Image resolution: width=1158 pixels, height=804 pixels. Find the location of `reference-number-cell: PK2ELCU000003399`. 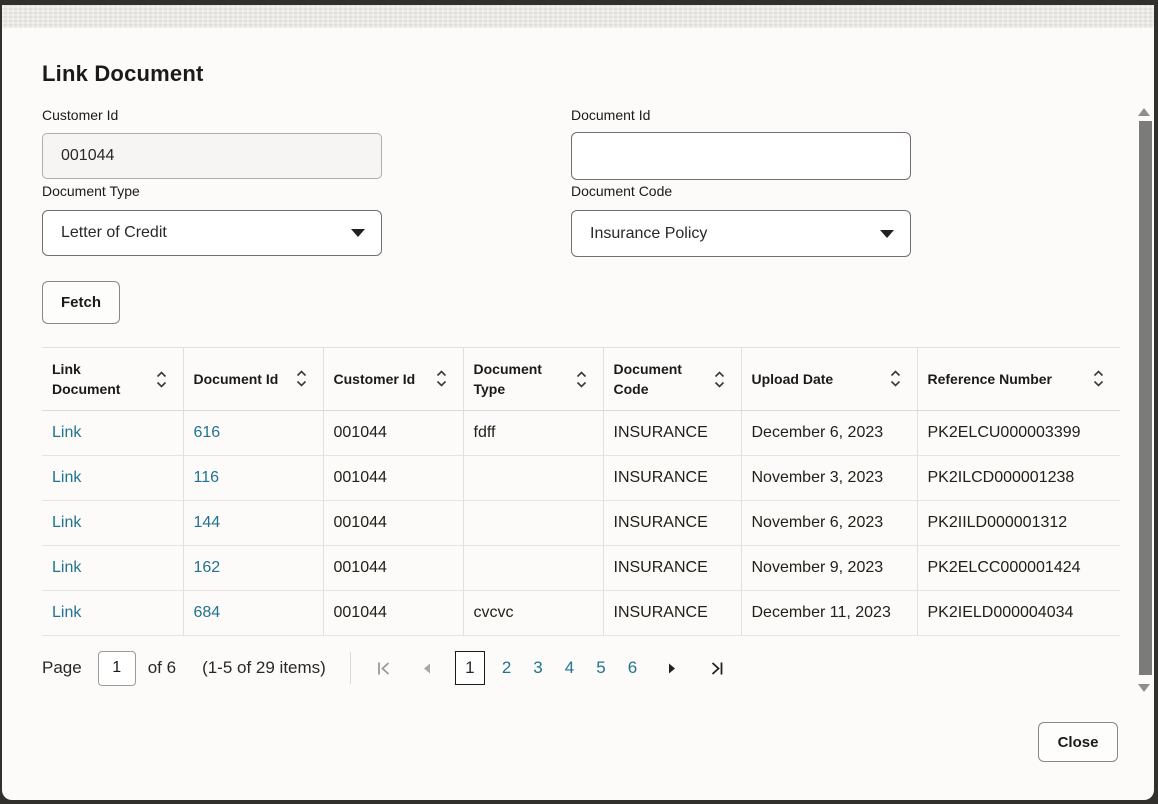

reference-number-cell: PK2ELCU000003399 is located at coordinates (1018, 433).